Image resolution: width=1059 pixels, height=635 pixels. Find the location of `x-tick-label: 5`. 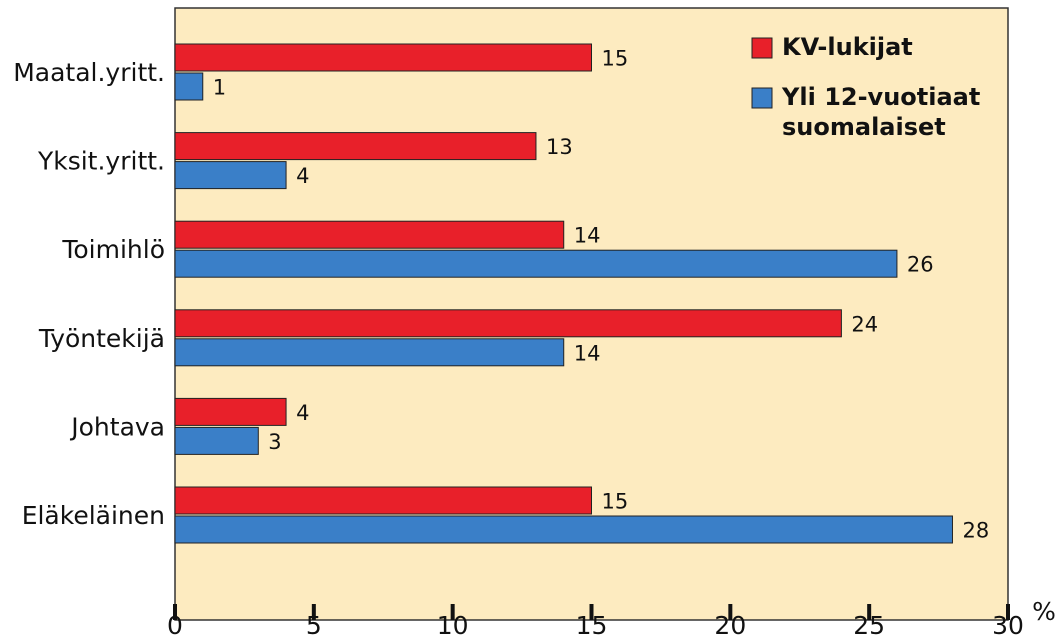

x-tick-label: 5 is located at coordinates (314, 623).